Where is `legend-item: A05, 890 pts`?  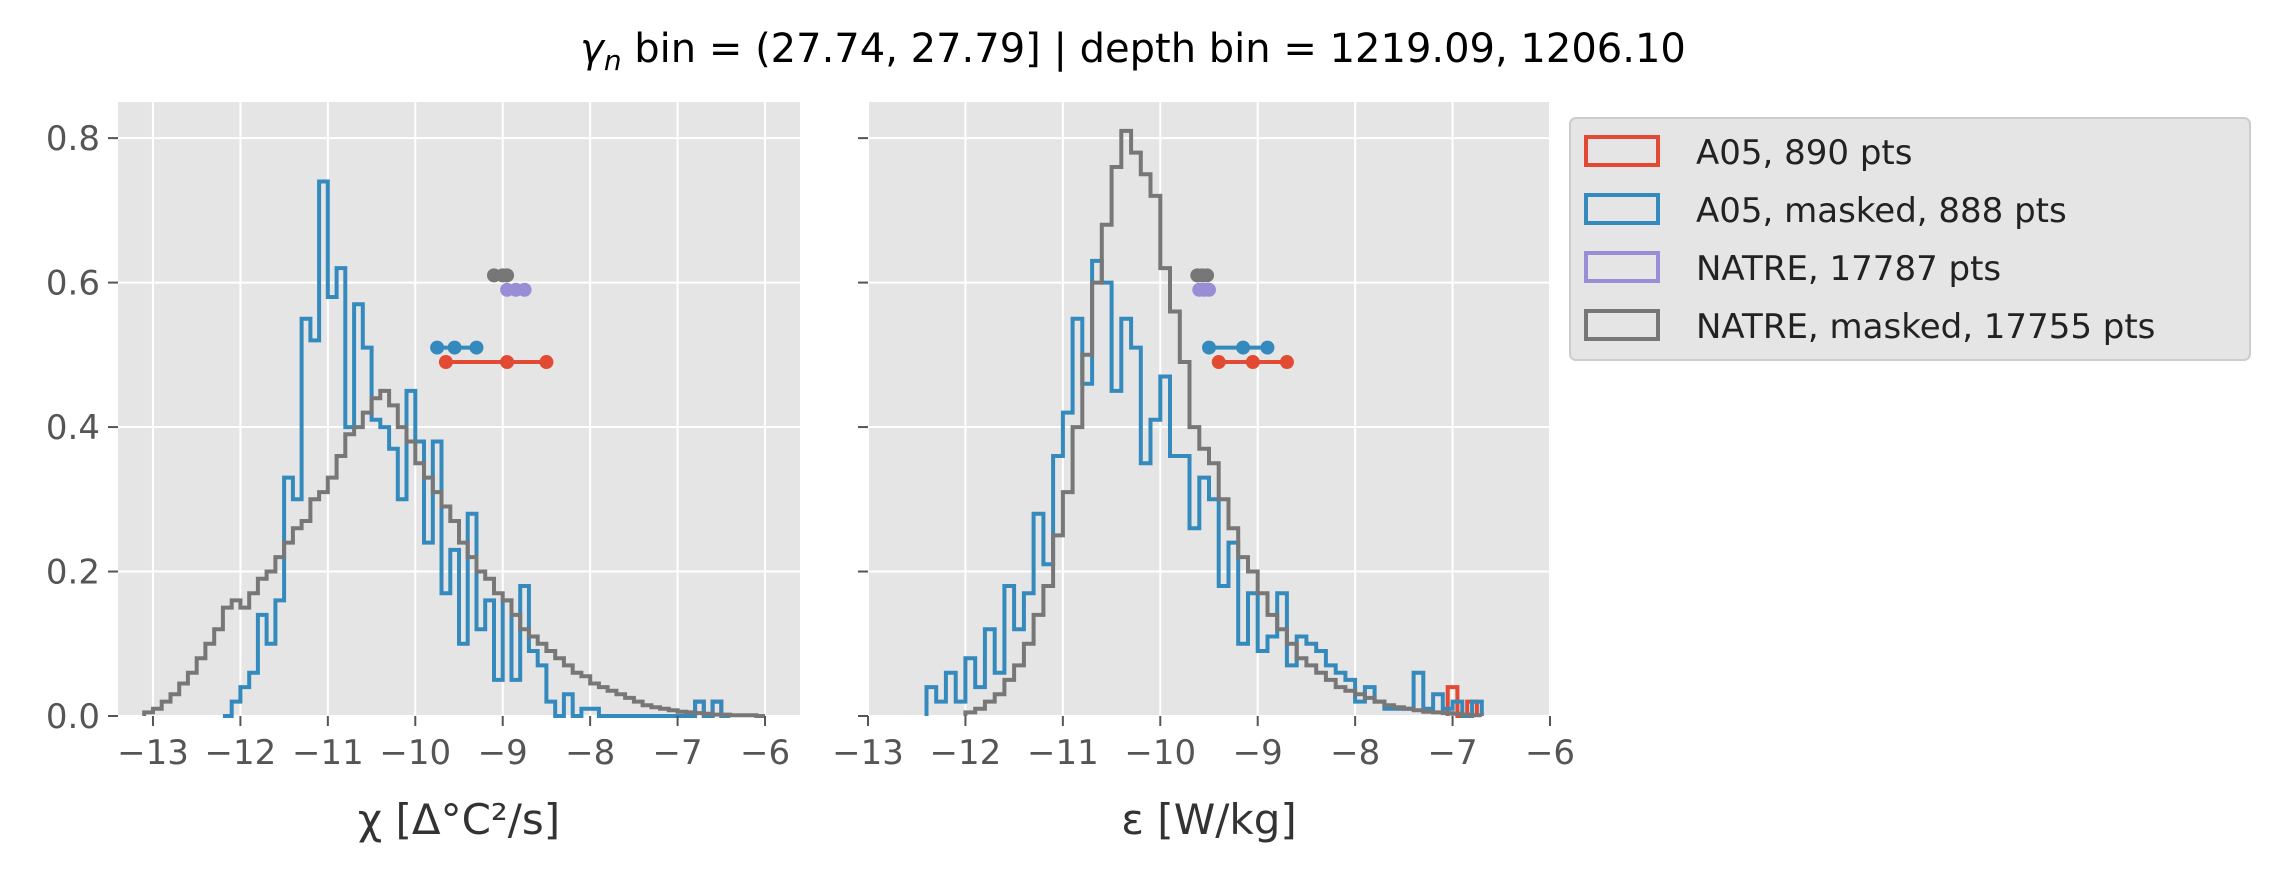 legend-item: A05, 890 pts is located at coordinates (1748, 153).